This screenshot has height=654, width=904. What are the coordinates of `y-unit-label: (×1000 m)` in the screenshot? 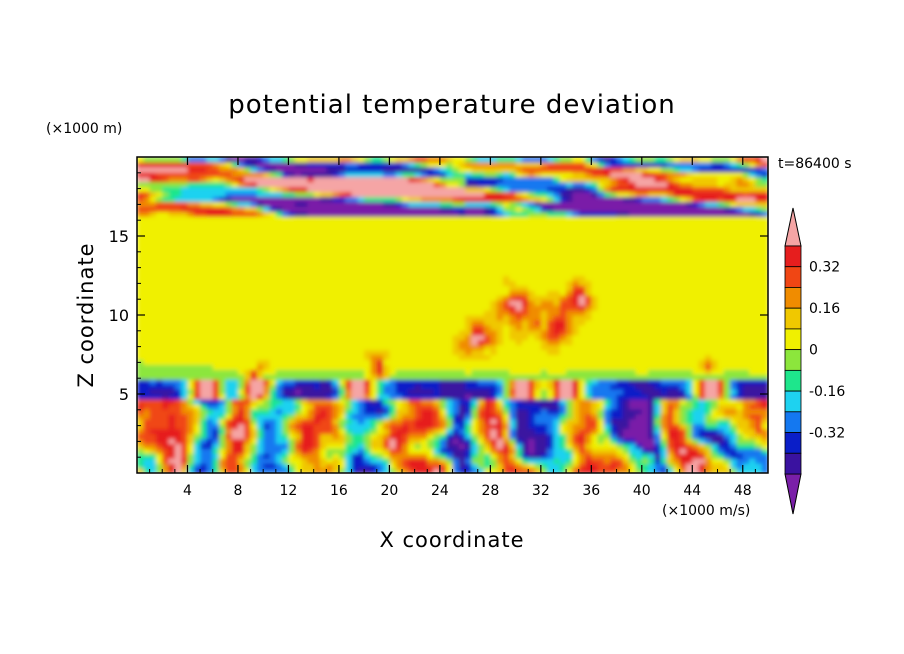 It's located at (84, 129).